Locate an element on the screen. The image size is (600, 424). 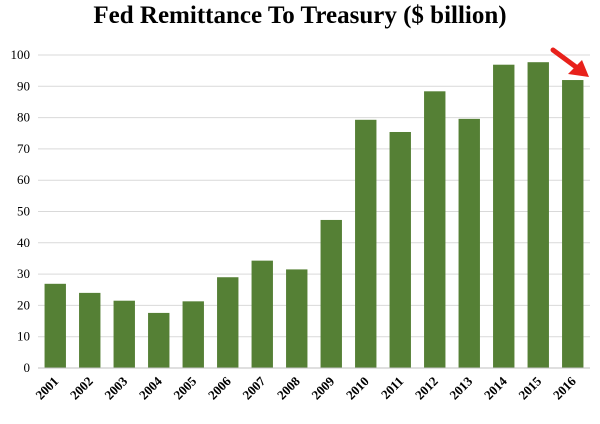
x-tick-label: 2007 is located at coordinates (253, 387).